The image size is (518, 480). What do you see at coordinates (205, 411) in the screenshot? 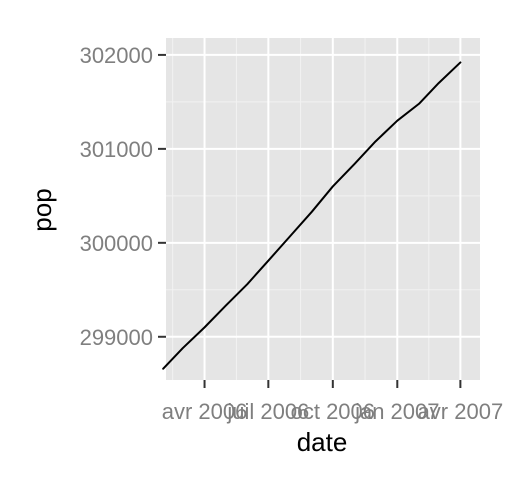
I see `x-tick-label: avr 2006` at bounding box center [205, 411].